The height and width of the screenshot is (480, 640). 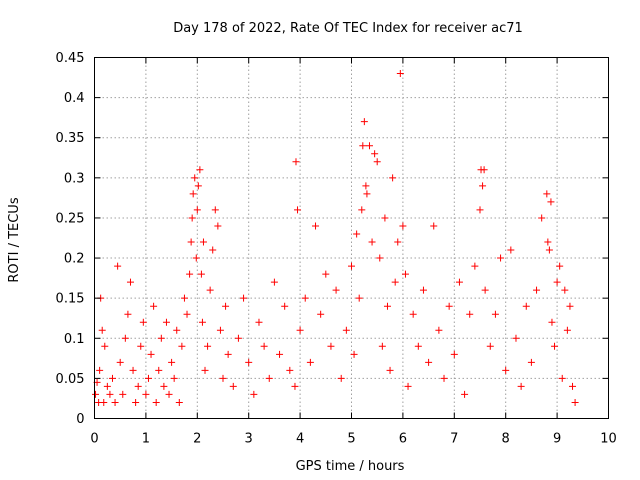 I want to click on x-tick-label: 0, so click(x=94, y=439).